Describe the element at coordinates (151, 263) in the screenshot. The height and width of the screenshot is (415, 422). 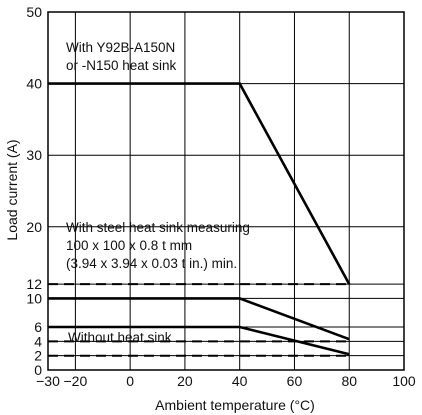
I see `annotation-steel-line-3: (3.94 x 3.94 x 0.03 t in.) min.` at that location.